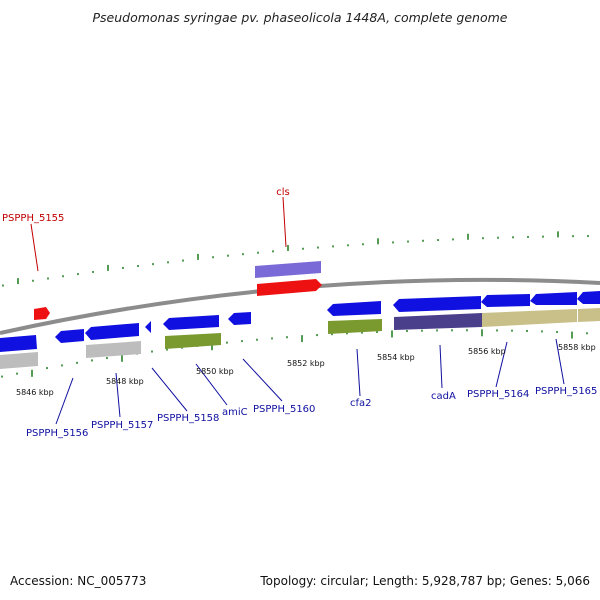  What do you see at coordinates (577, 347) in the screenshot?
I see `scale-label-5858: 5858 kbp` at bounding box center [577, 347].